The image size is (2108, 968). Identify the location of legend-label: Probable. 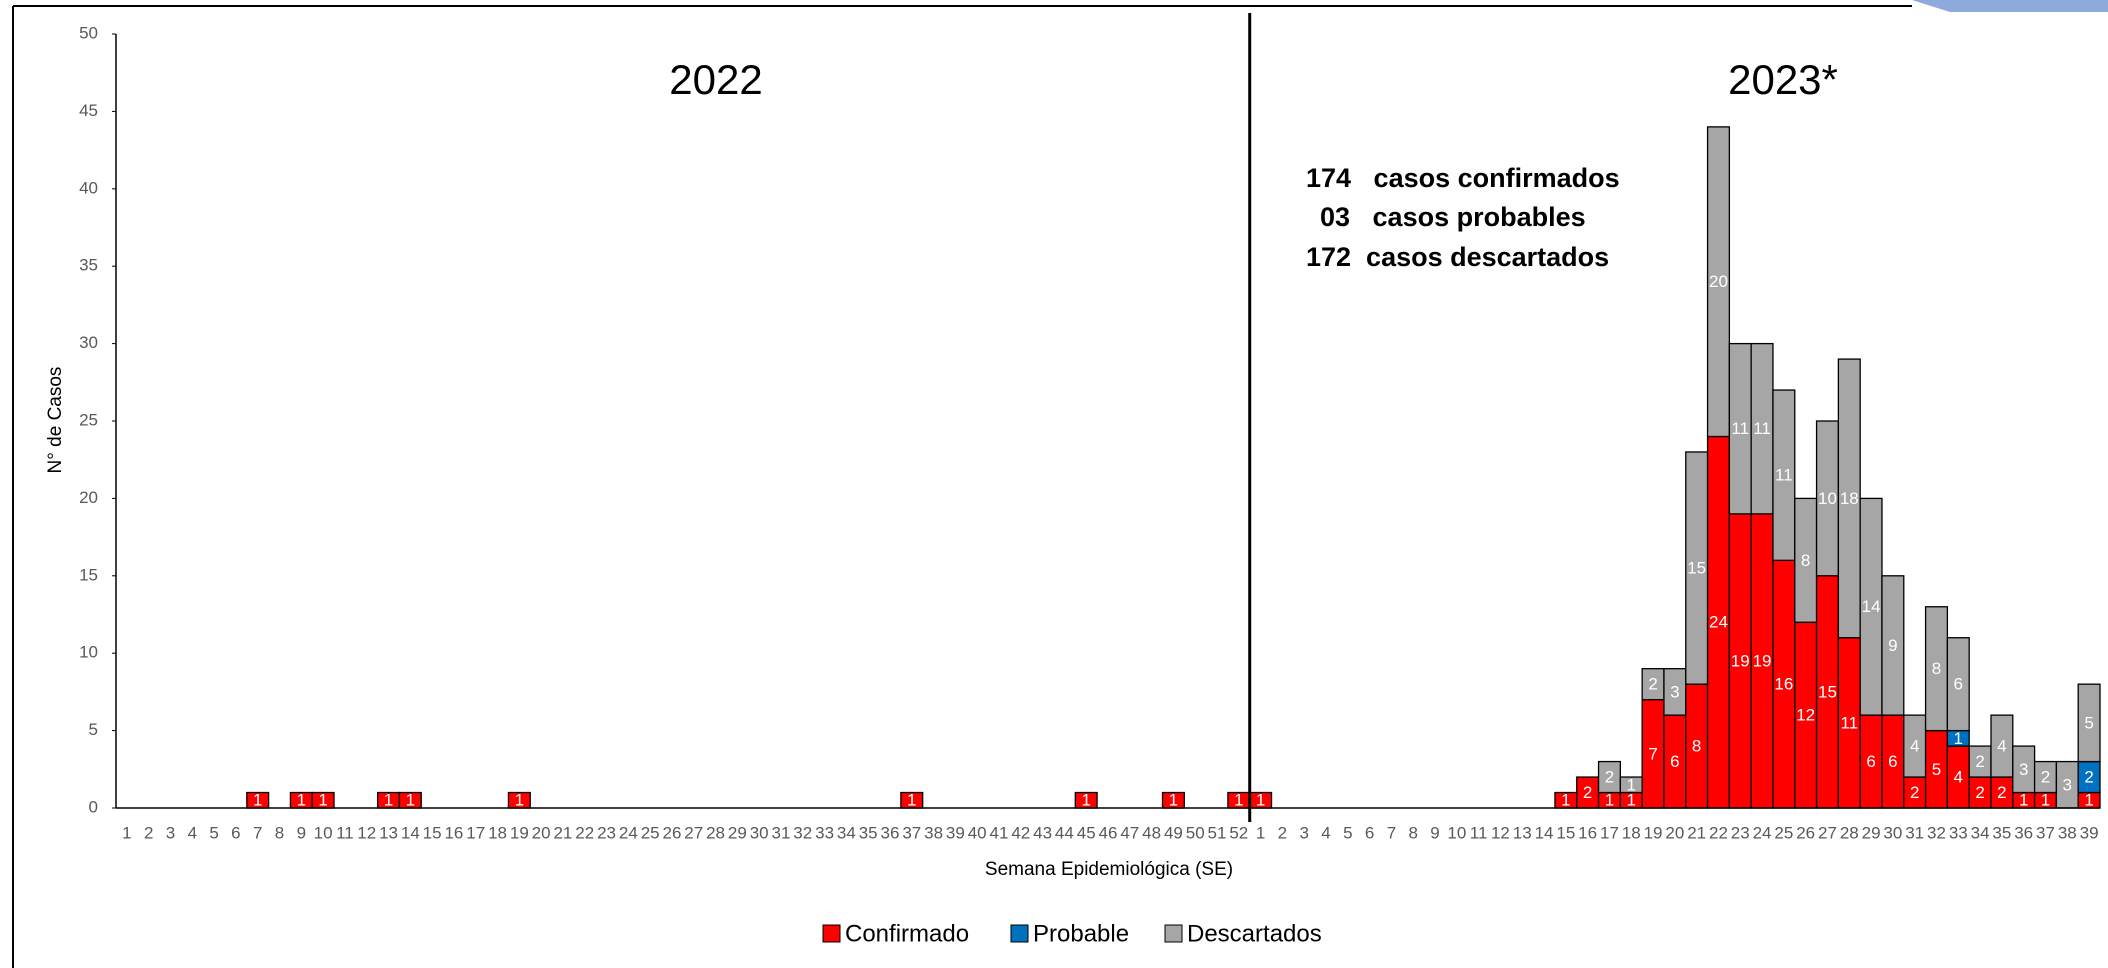
(1081, 933).